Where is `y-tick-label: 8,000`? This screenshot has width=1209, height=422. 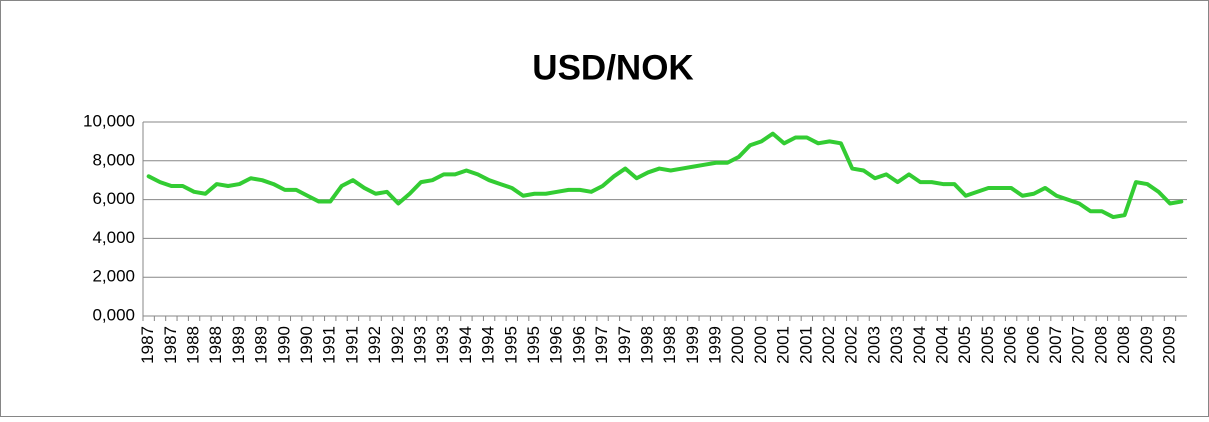
y-tick-label: 8,000 is located at coordinates (113, 159).